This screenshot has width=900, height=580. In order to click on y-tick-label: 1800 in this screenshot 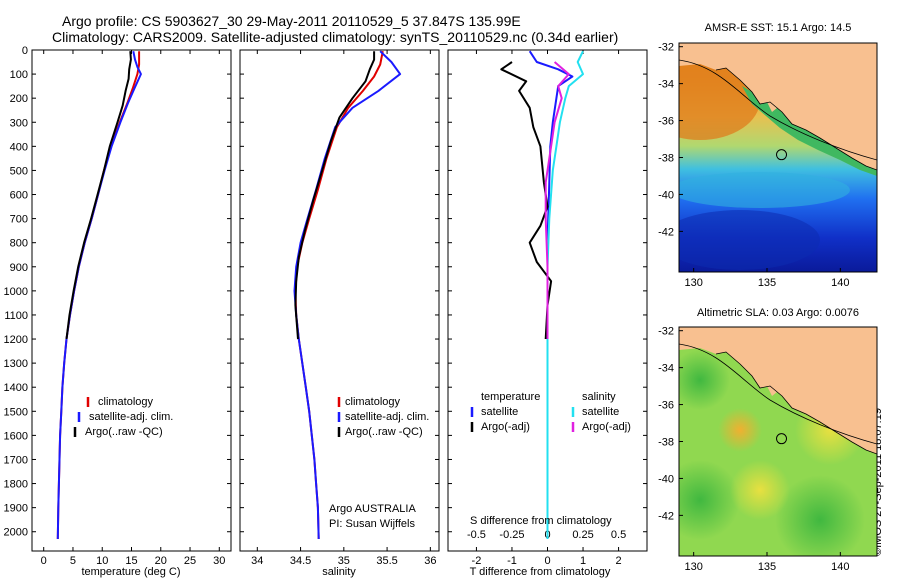, I will do `click(16, 485)`.